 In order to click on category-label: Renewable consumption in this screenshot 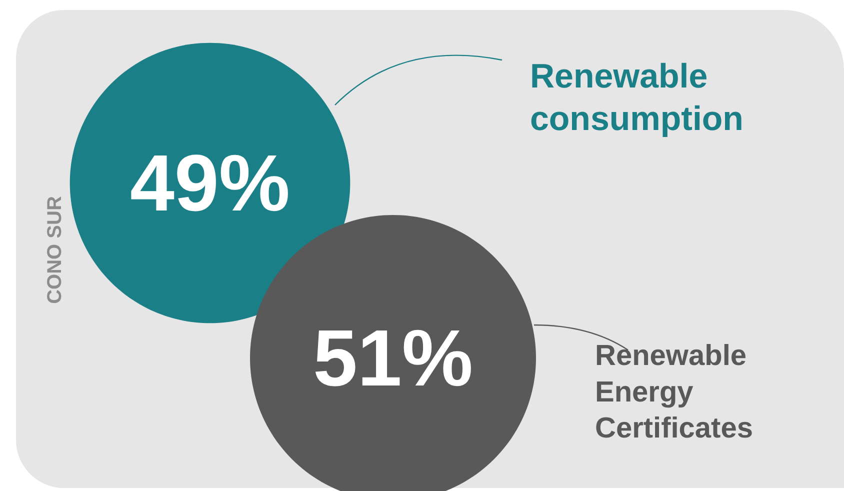, I will do `click(637, 97)`.